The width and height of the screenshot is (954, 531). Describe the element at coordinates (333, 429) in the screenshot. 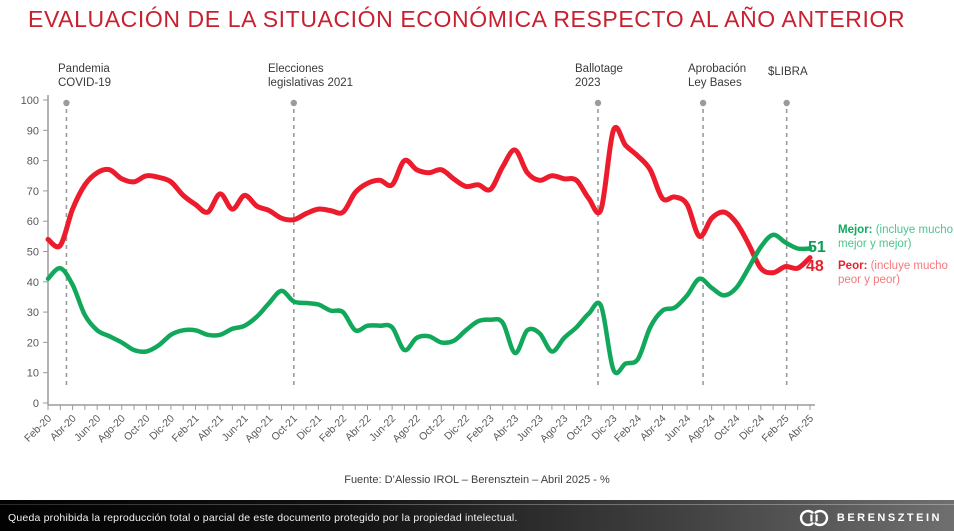

I see `x-tick-label: Feb-22` at that location.